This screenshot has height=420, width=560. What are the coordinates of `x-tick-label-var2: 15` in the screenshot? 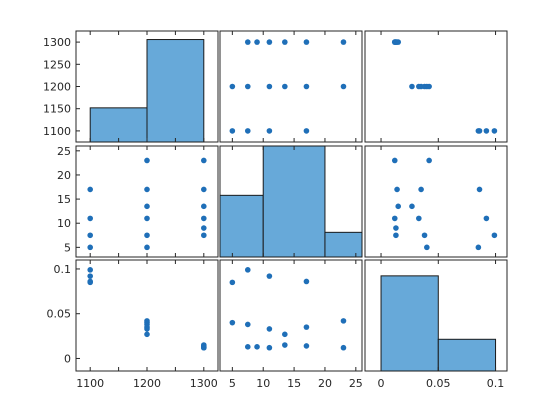 It's located at (294, 383).